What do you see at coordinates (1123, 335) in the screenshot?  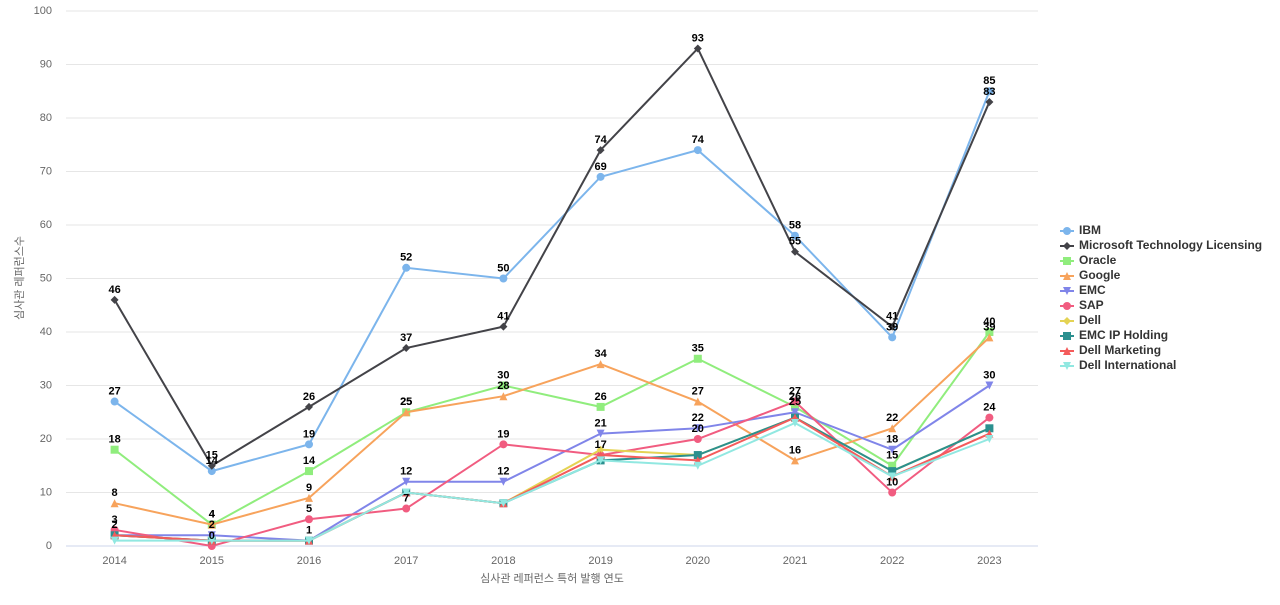 I see `legend-label: EMC IP Holding` at bounding box center [1123, 335].